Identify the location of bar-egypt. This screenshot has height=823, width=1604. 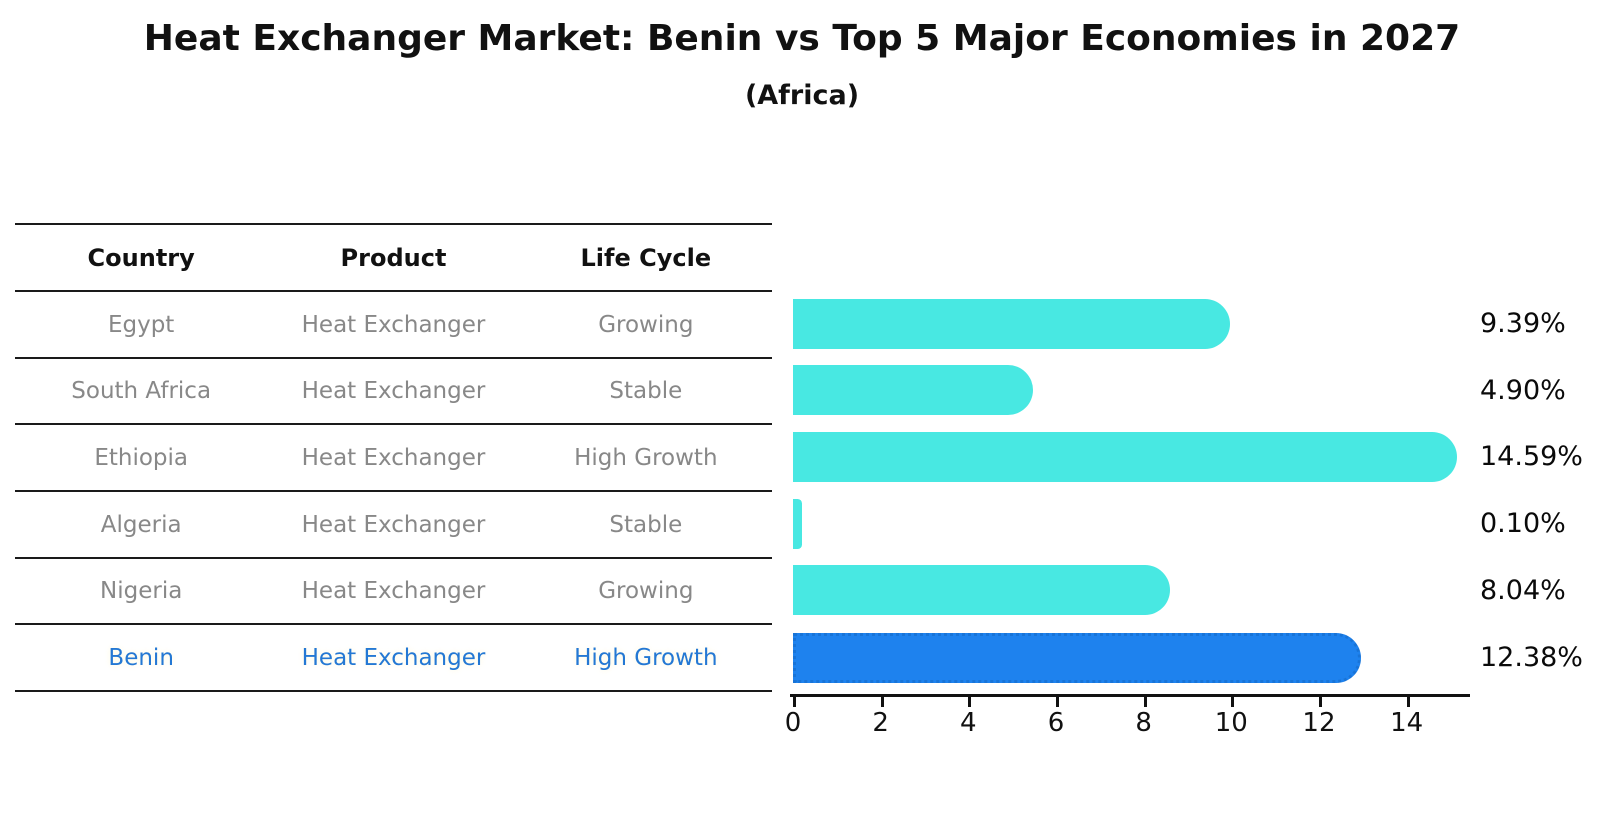
(1011, 323).